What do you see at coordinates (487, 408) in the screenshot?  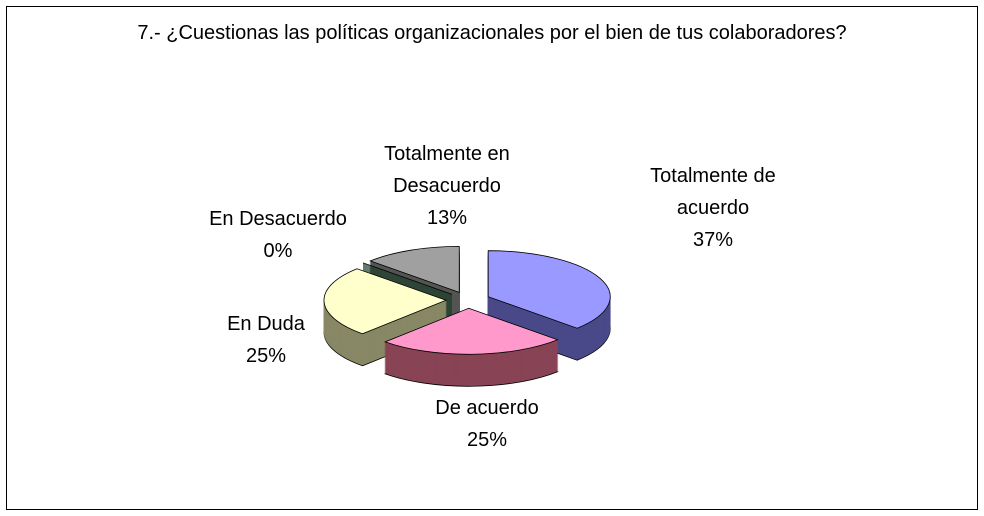 I see `label-category: De acuerdo` at bounding box center [487, 408].